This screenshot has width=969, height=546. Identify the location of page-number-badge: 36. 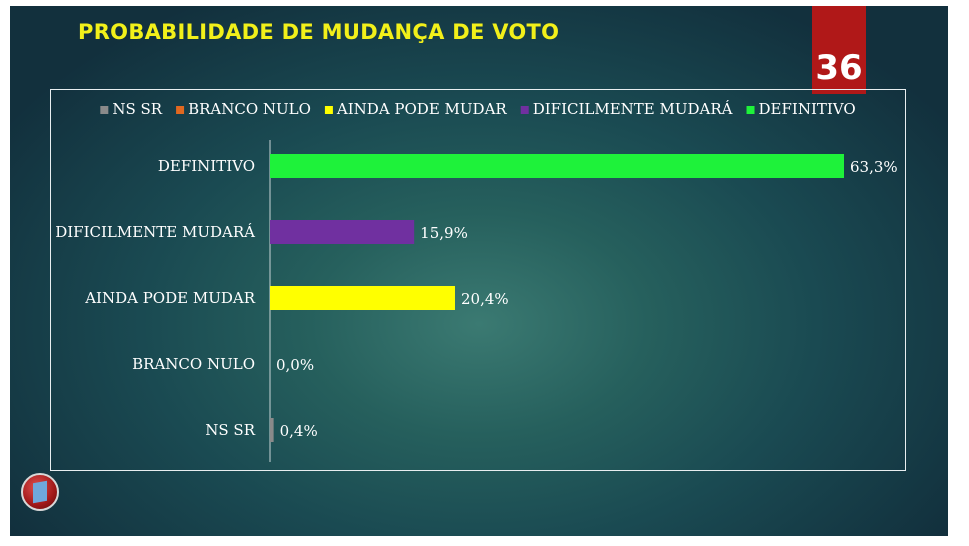
(839, 50).